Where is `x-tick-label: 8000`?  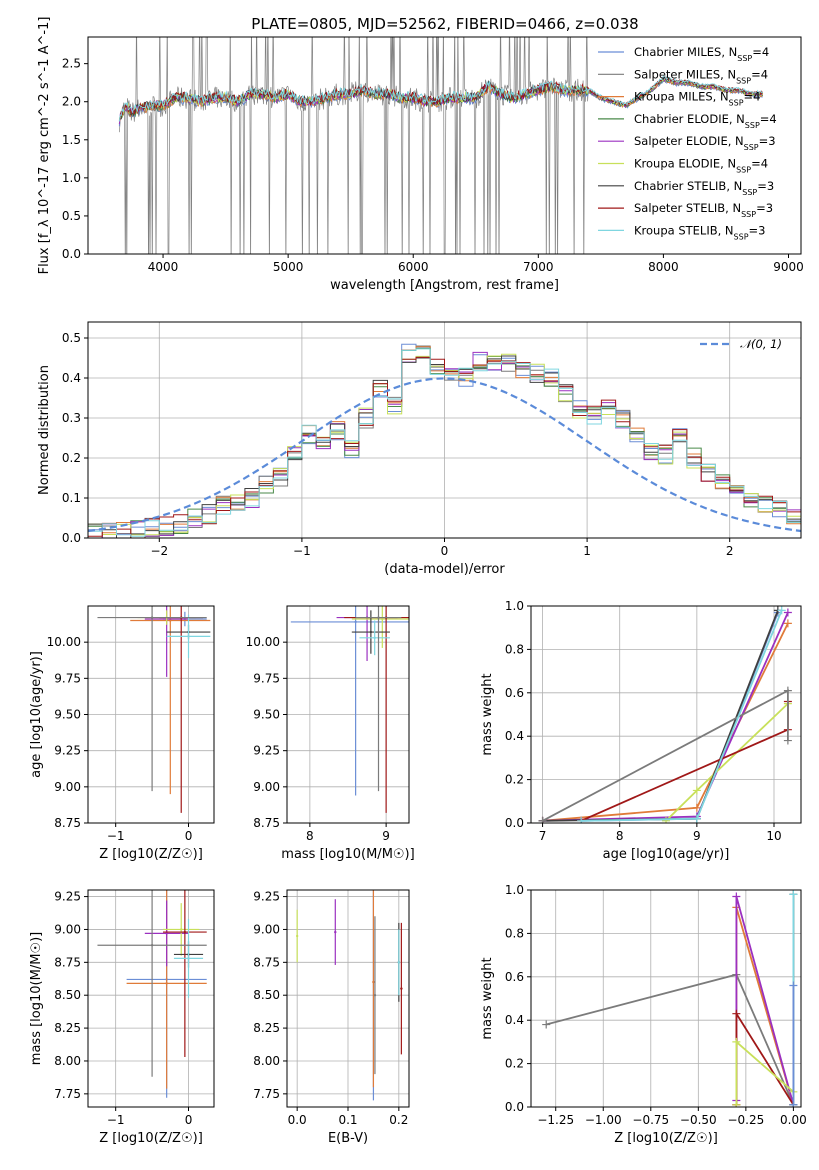 x-tick-label: 8000 is located at coordinates (663, 267).